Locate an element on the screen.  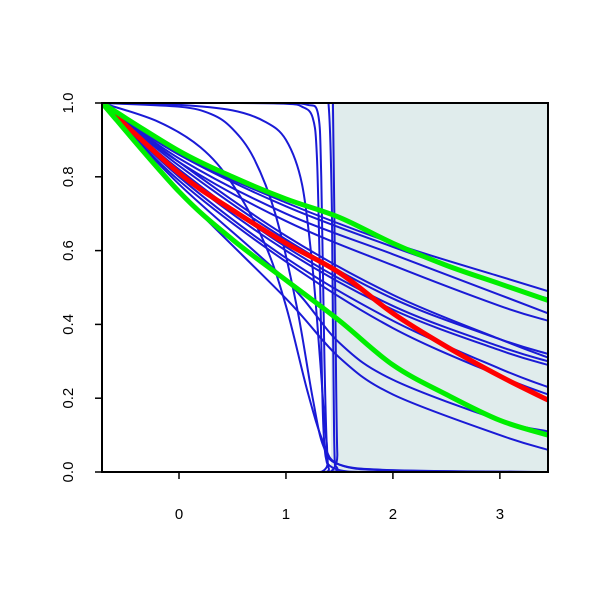
y-tick-label: 0.2 is located at coordinates (68, 398).